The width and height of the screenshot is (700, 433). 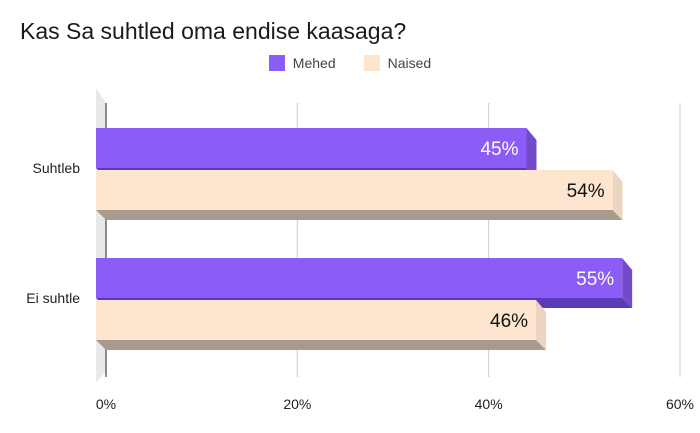 I want to click on data-label: 55%, so click(x=595, y=279).